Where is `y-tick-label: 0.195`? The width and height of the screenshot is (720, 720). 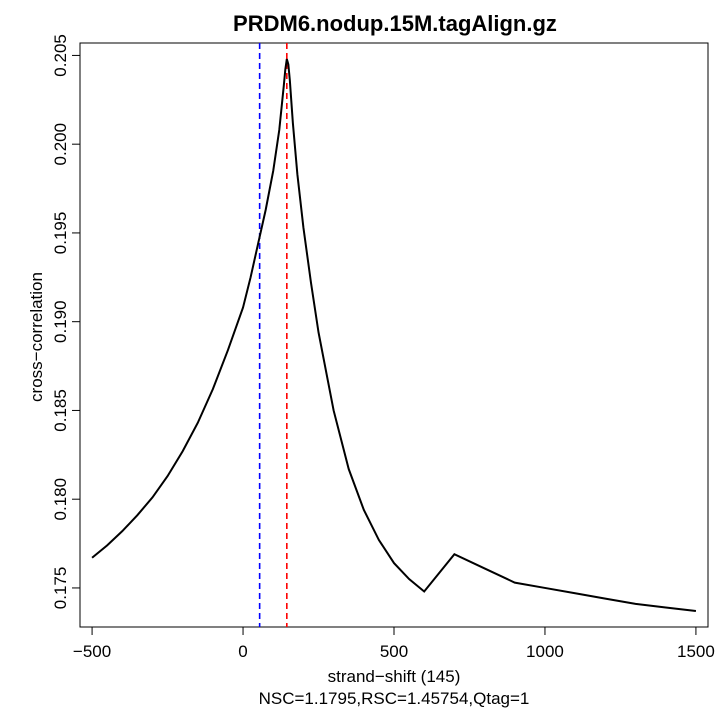 y-tick-label: 0.195 is located at coordinates (60, 233).